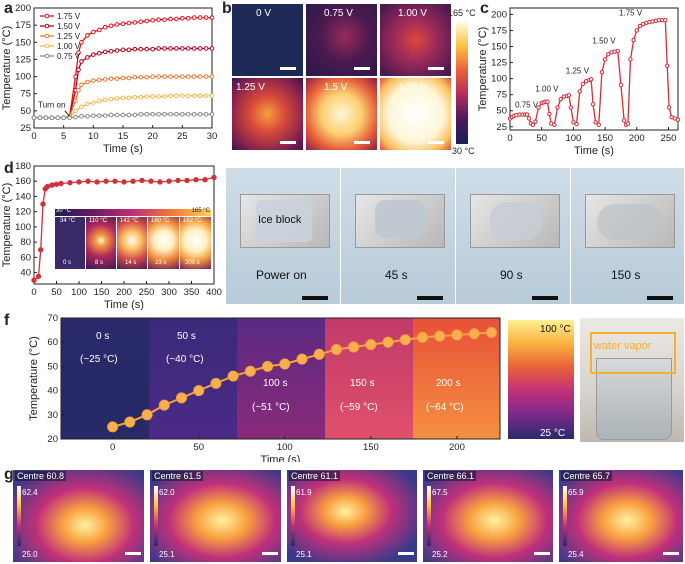 The height and width of the screenshot is (564, 685). I want to click on voltage-annotation: 1.75 V, so click(631, 13).